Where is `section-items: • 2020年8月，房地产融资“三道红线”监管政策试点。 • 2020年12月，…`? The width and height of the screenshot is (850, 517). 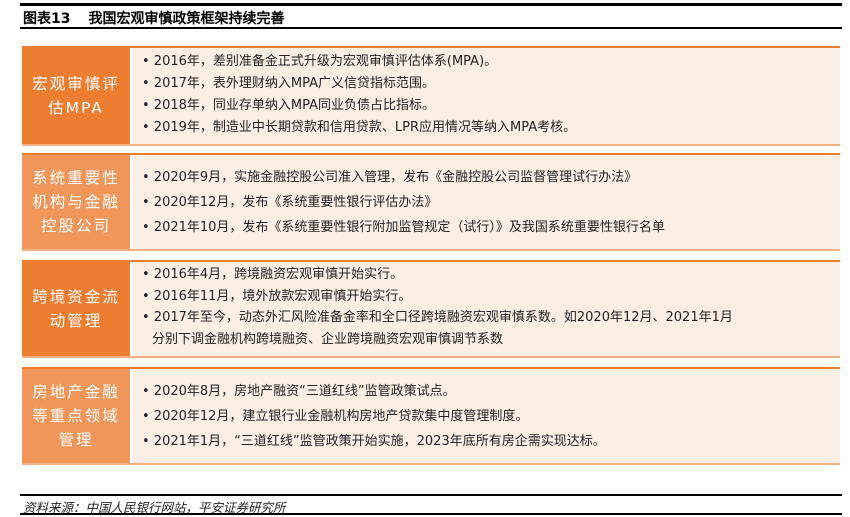 section-items: • 2020年8月，房地产融资“三道红线”监管政策试点。 • 2020年12月，… is located at coordinates (369, 416).